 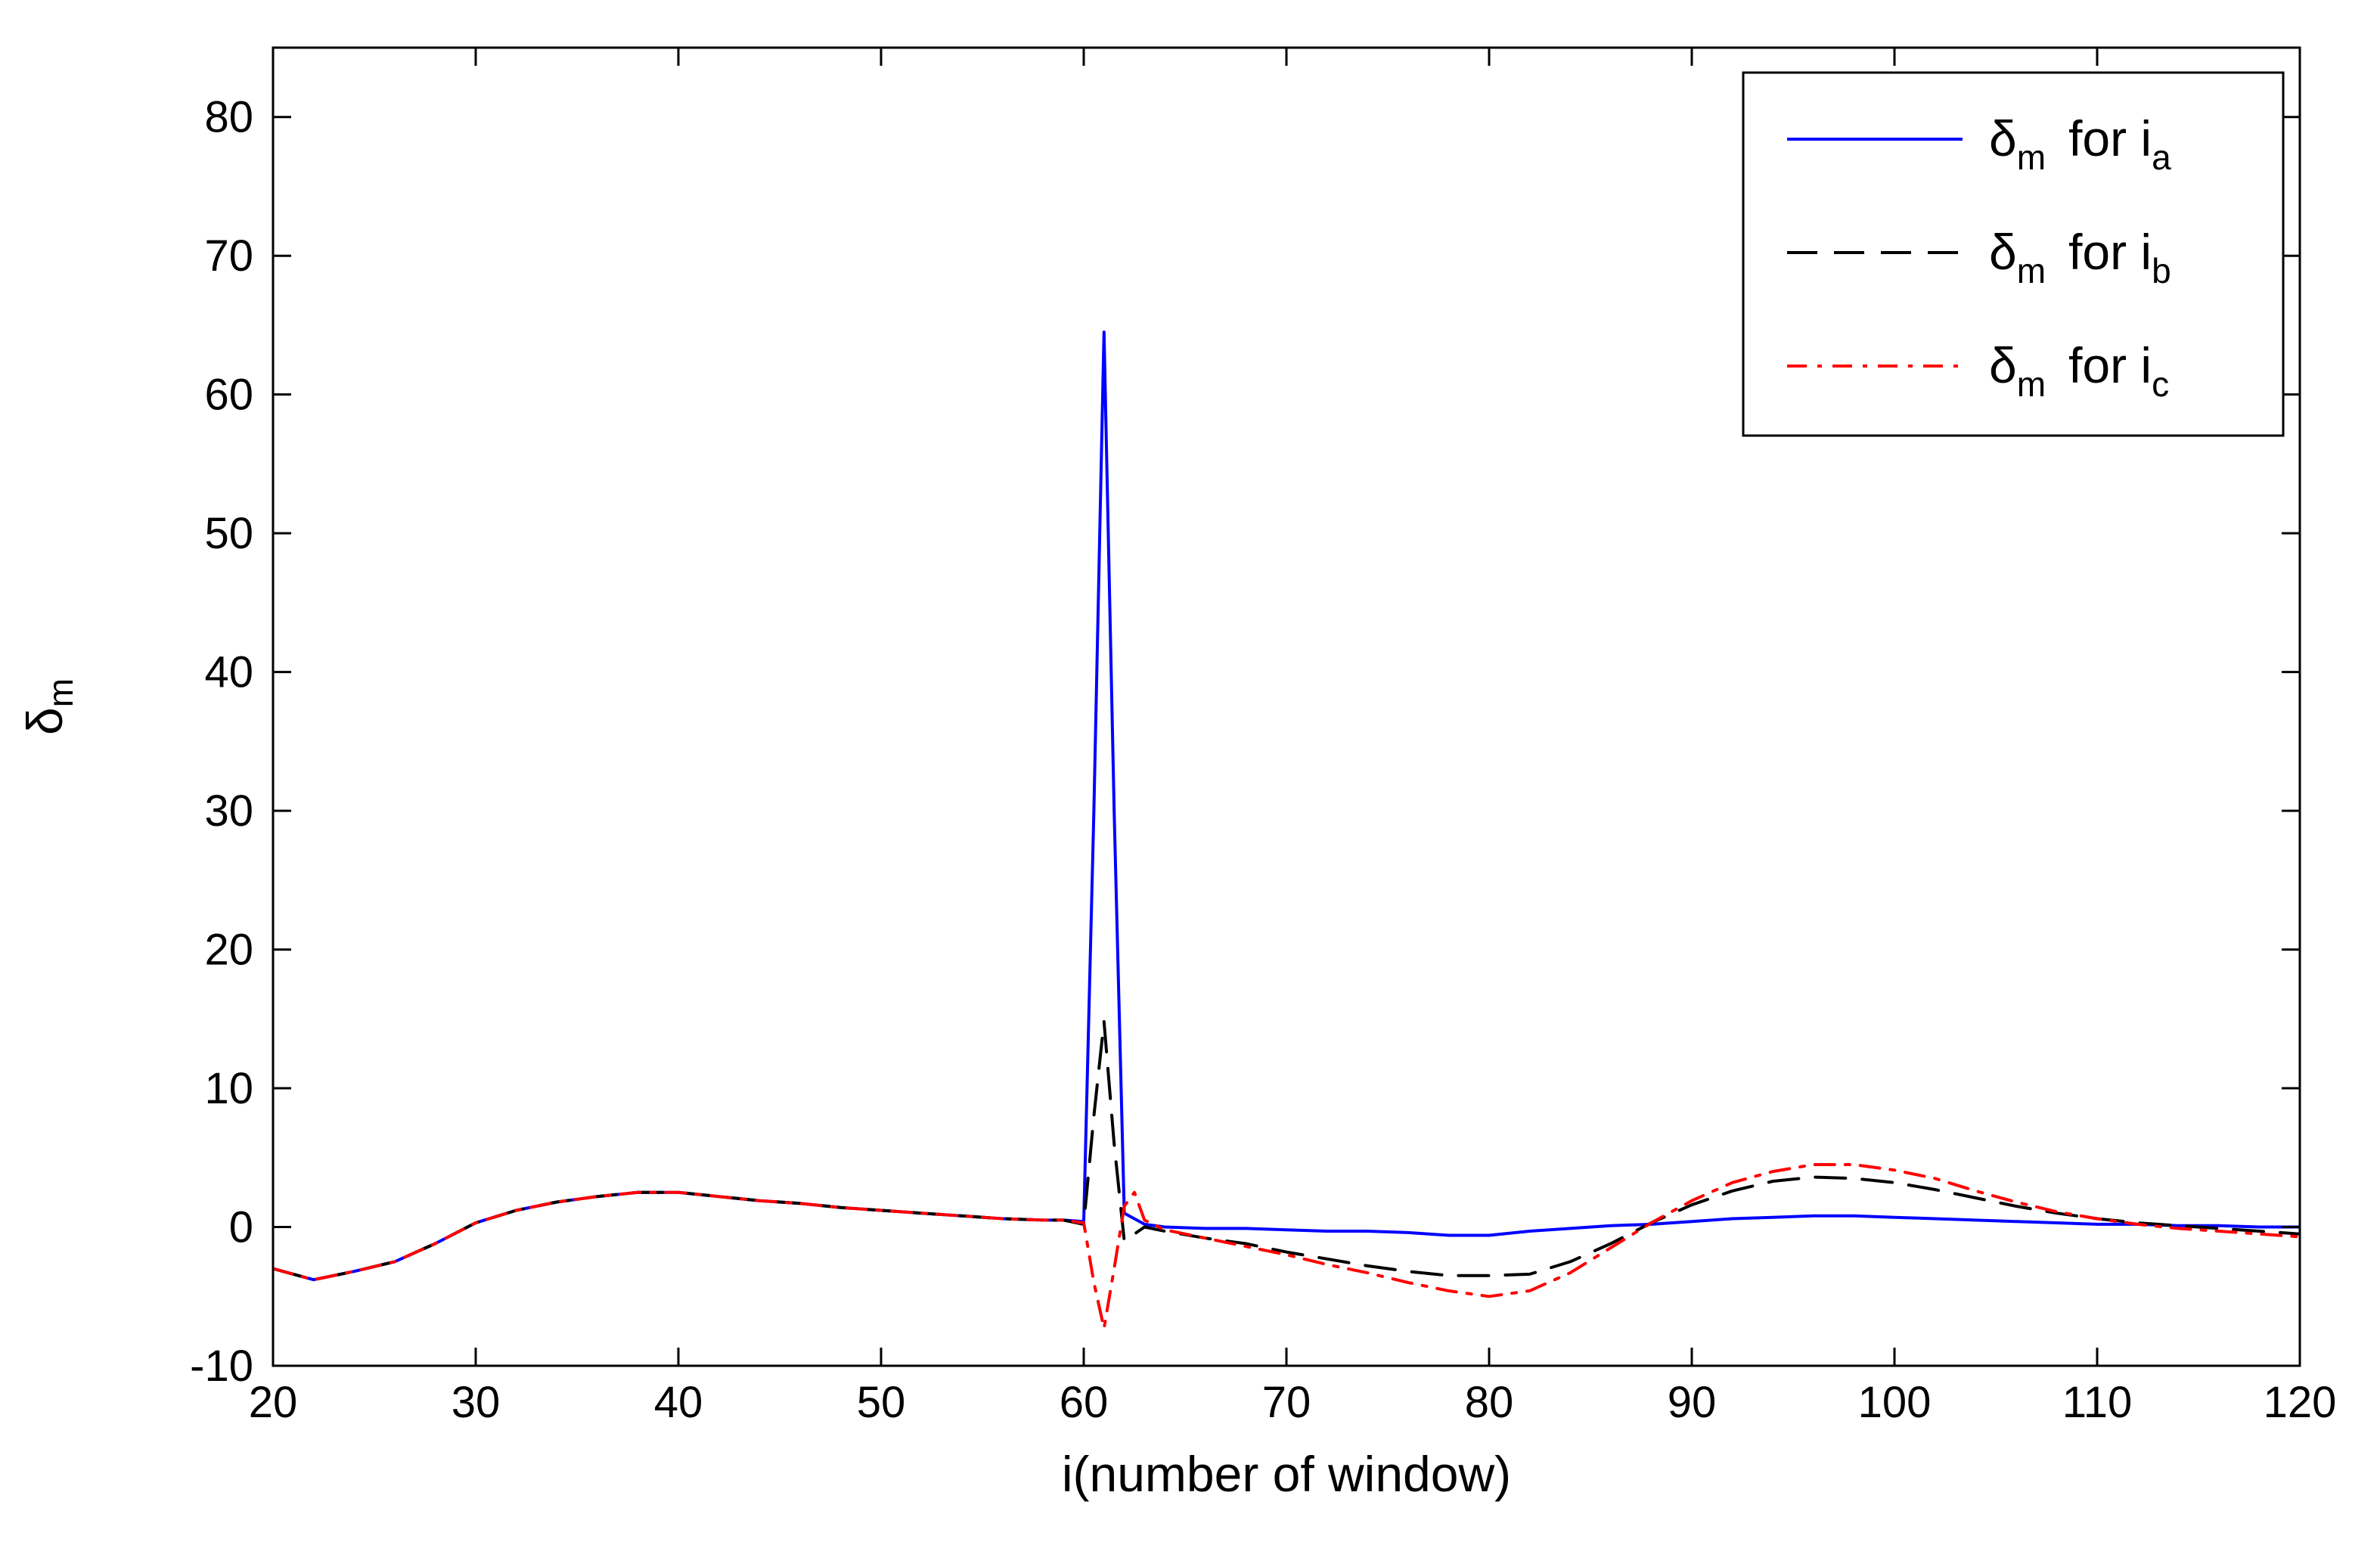 What do you see at coordinates (1895, 1402) in the screenshot?
I see `x-tick-label: 100` at bounding box center [1895, 1402].